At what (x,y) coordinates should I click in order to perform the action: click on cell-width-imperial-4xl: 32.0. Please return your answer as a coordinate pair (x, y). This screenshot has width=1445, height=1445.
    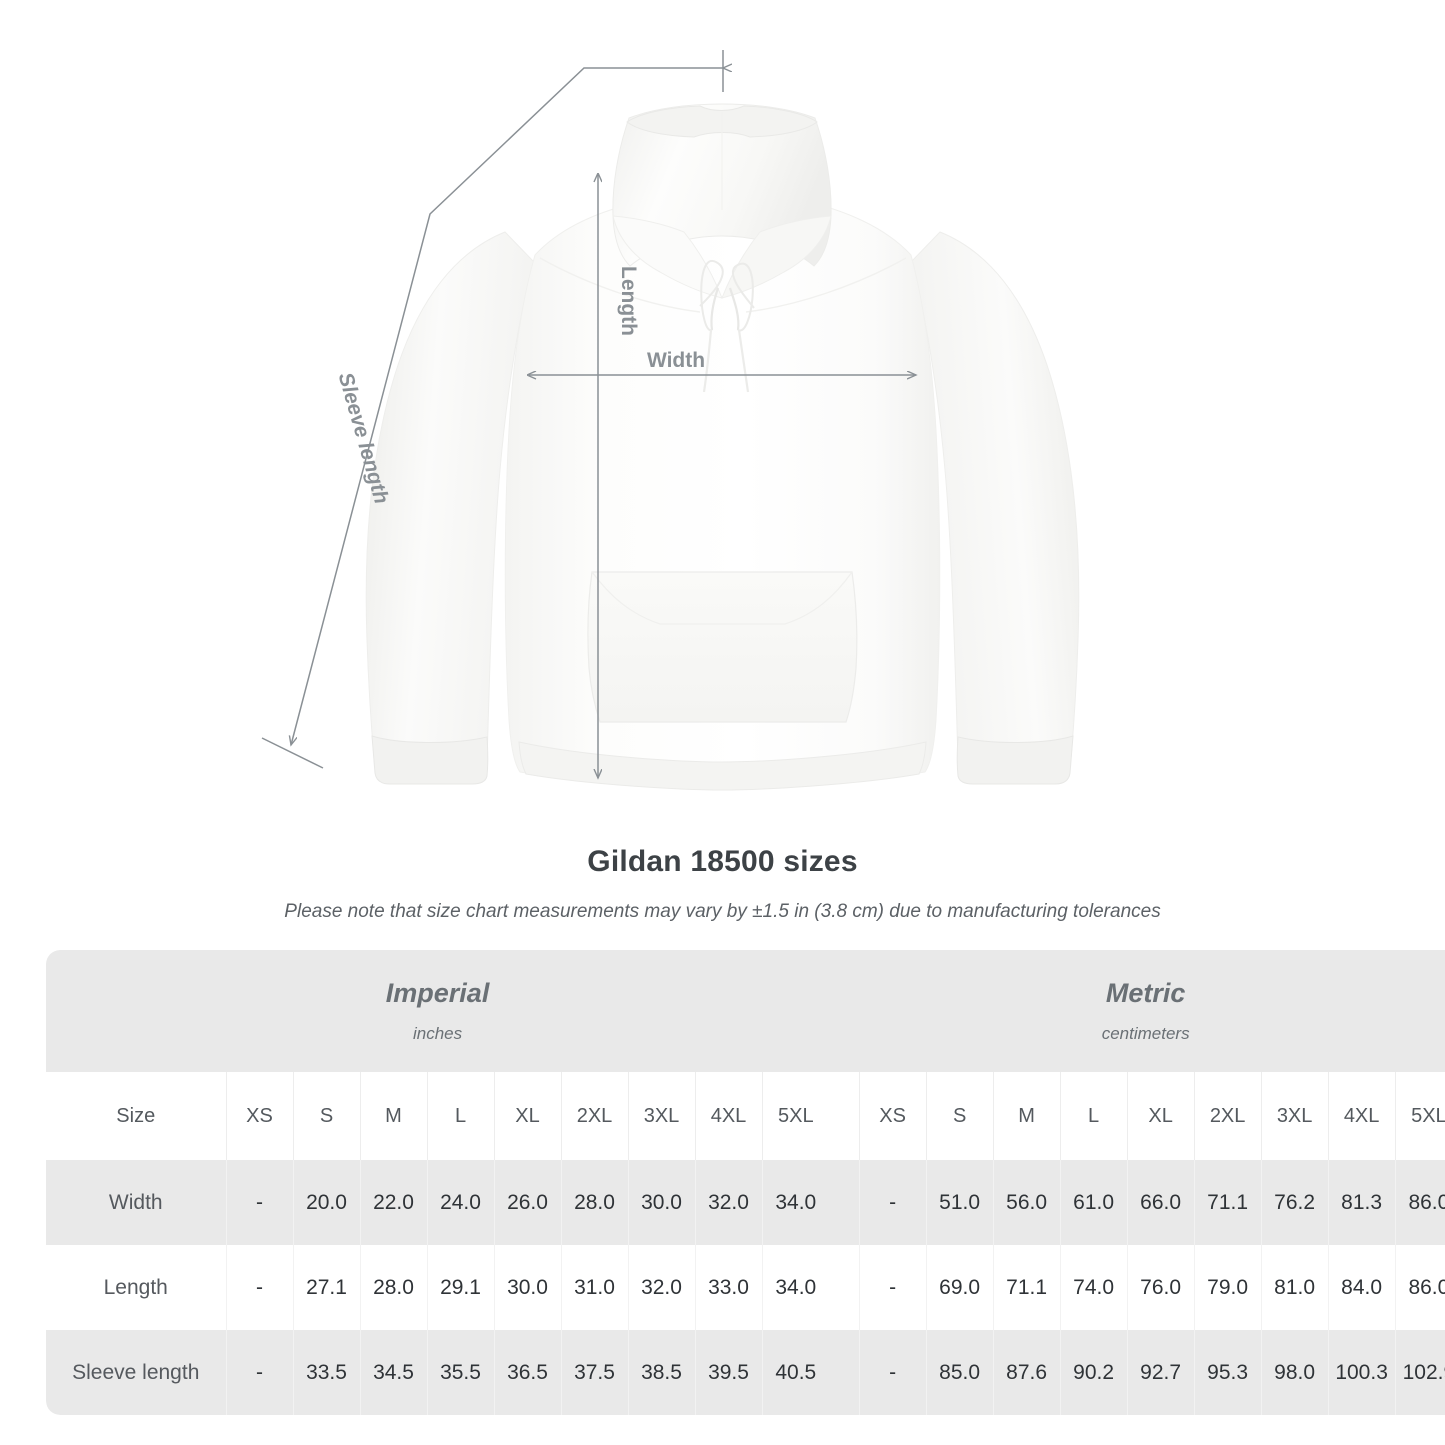
    Looking at the image, I should click on (728, 1202).